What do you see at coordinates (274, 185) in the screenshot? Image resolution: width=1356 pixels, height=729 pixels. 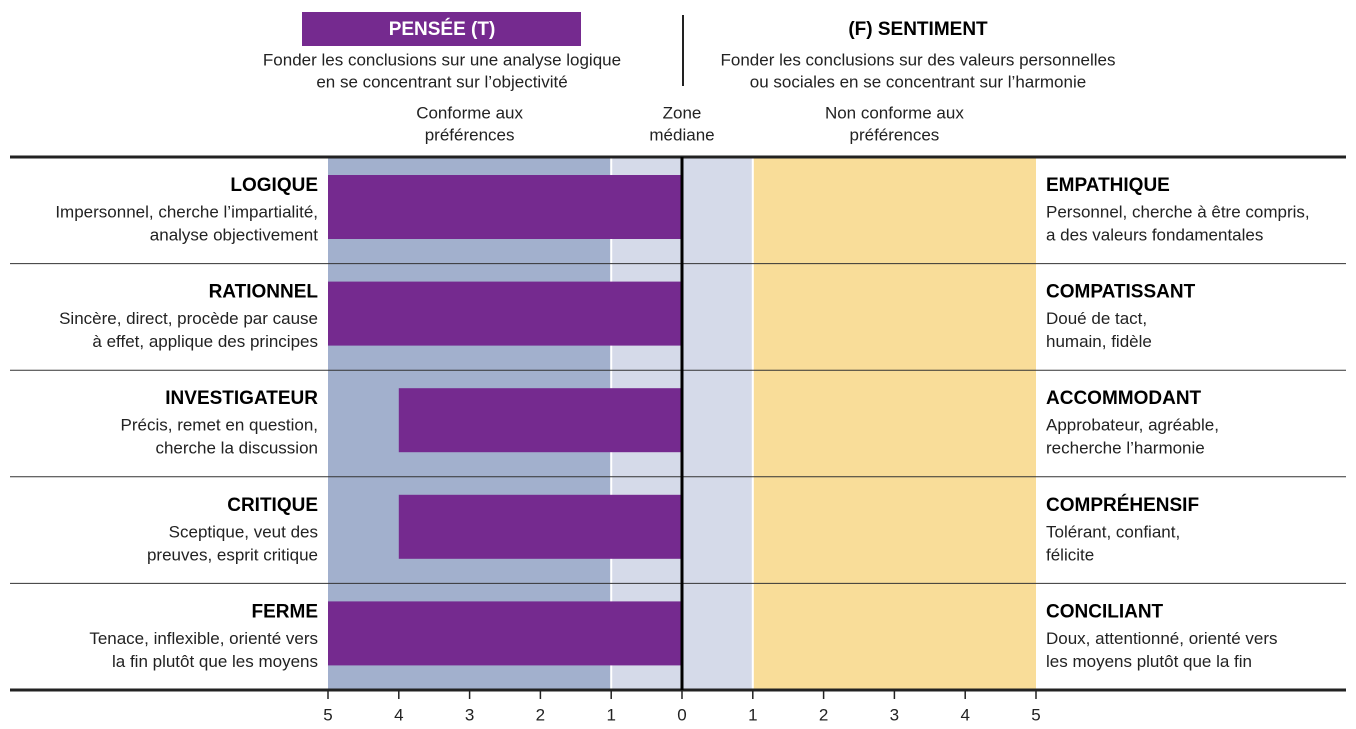 I see `left-label: LOGIQUE` at bounding box center [274, 185].